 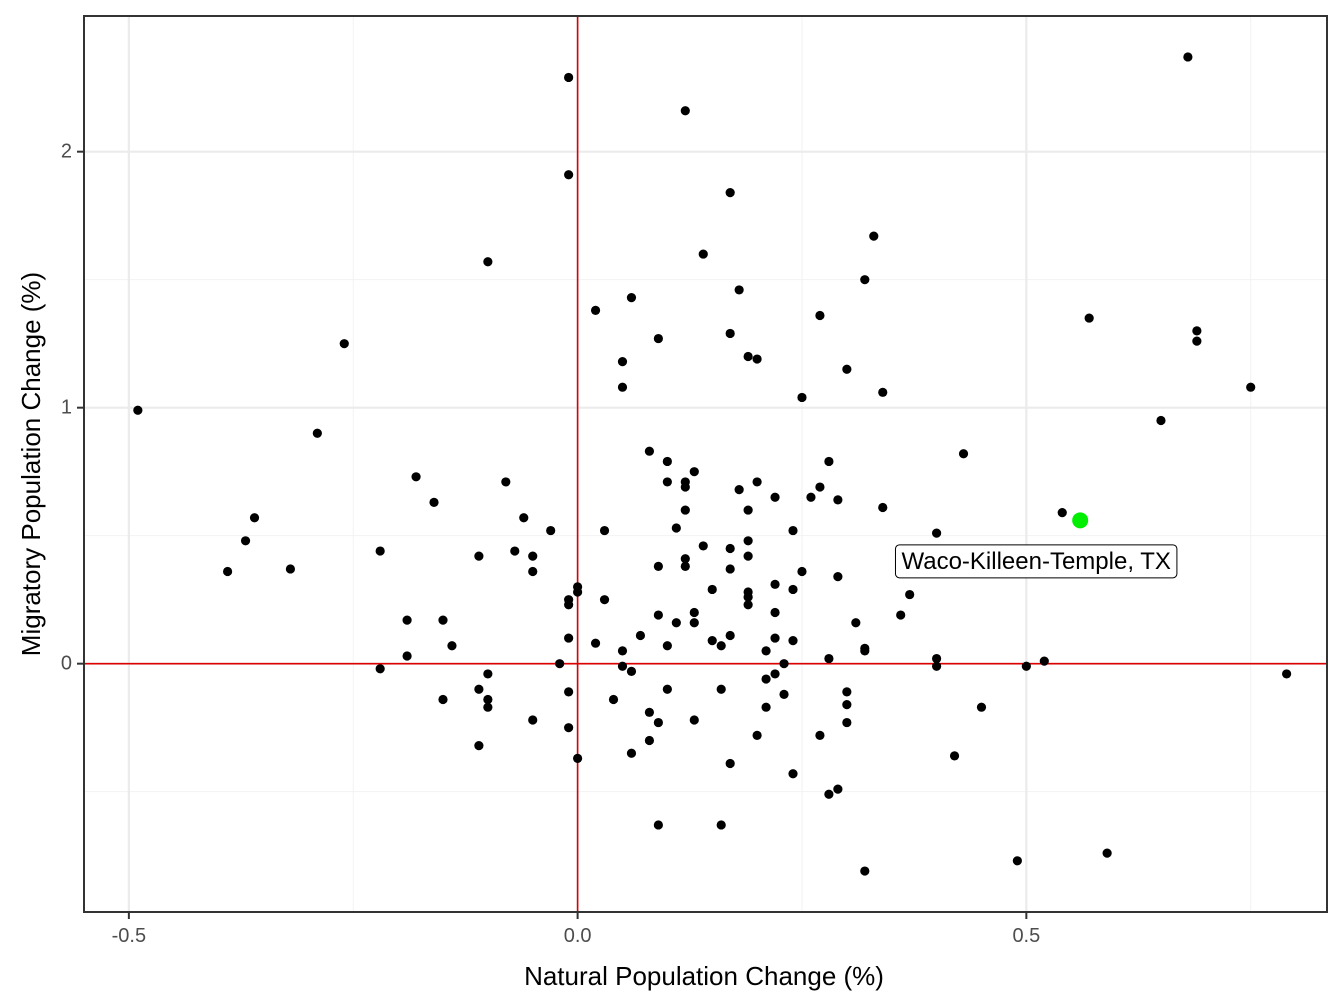 What do you see at coordinates (1035, 561) in the screenshot?
I see `highlight-label: Waco-Killeen-Temple, TX` at bounding box center [1035, 561].